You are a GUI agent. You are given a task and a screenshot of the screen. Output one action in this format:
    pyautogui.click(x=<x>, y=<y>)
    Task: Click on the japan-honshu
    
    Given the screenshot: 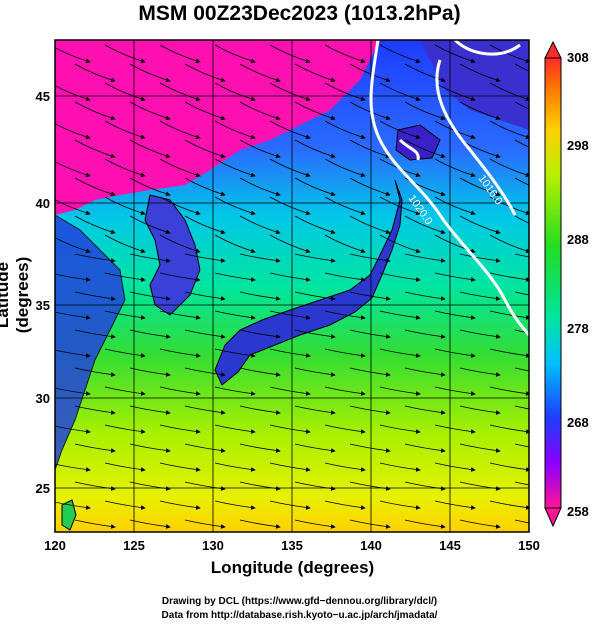 What is the action you would take?
    pyautogui.click(x=308, y=282)
    